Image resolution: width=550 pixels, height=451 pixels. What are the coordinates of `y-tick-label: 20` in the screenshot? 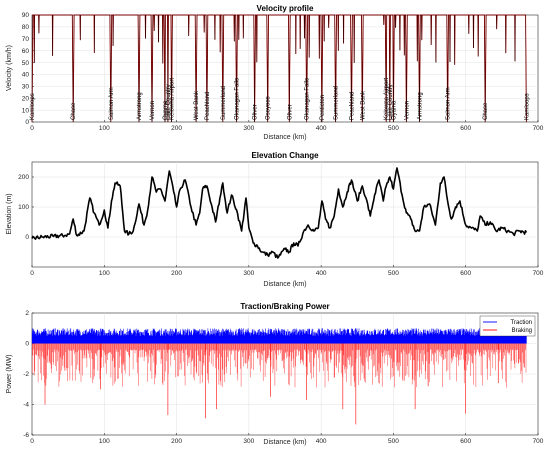 It's located at (26, 98).